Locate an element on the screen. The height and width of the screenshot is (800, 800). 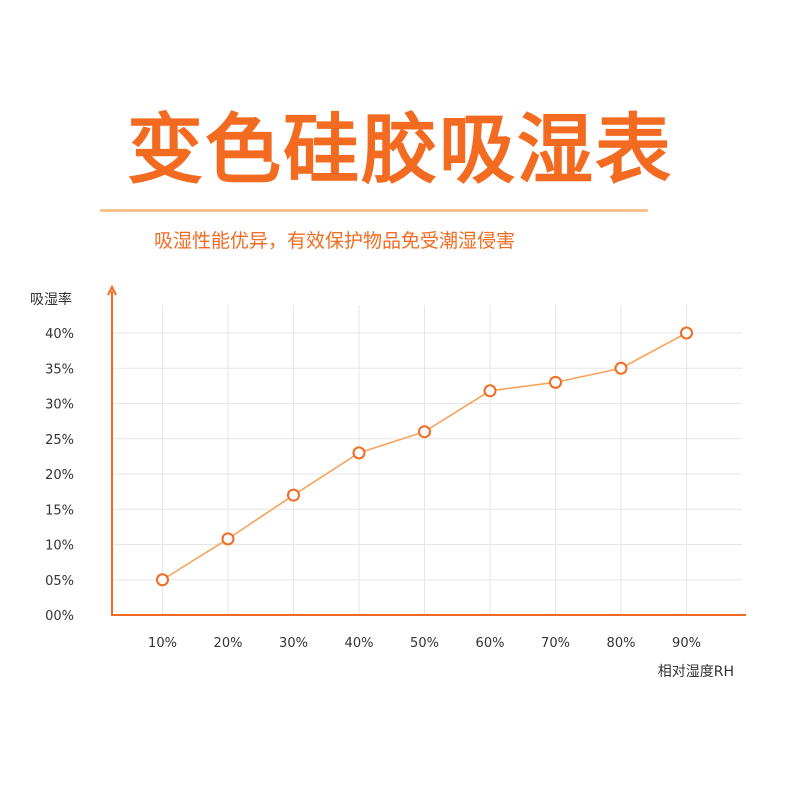
y-tick-label: 15% is located at coordinates (59, 510).